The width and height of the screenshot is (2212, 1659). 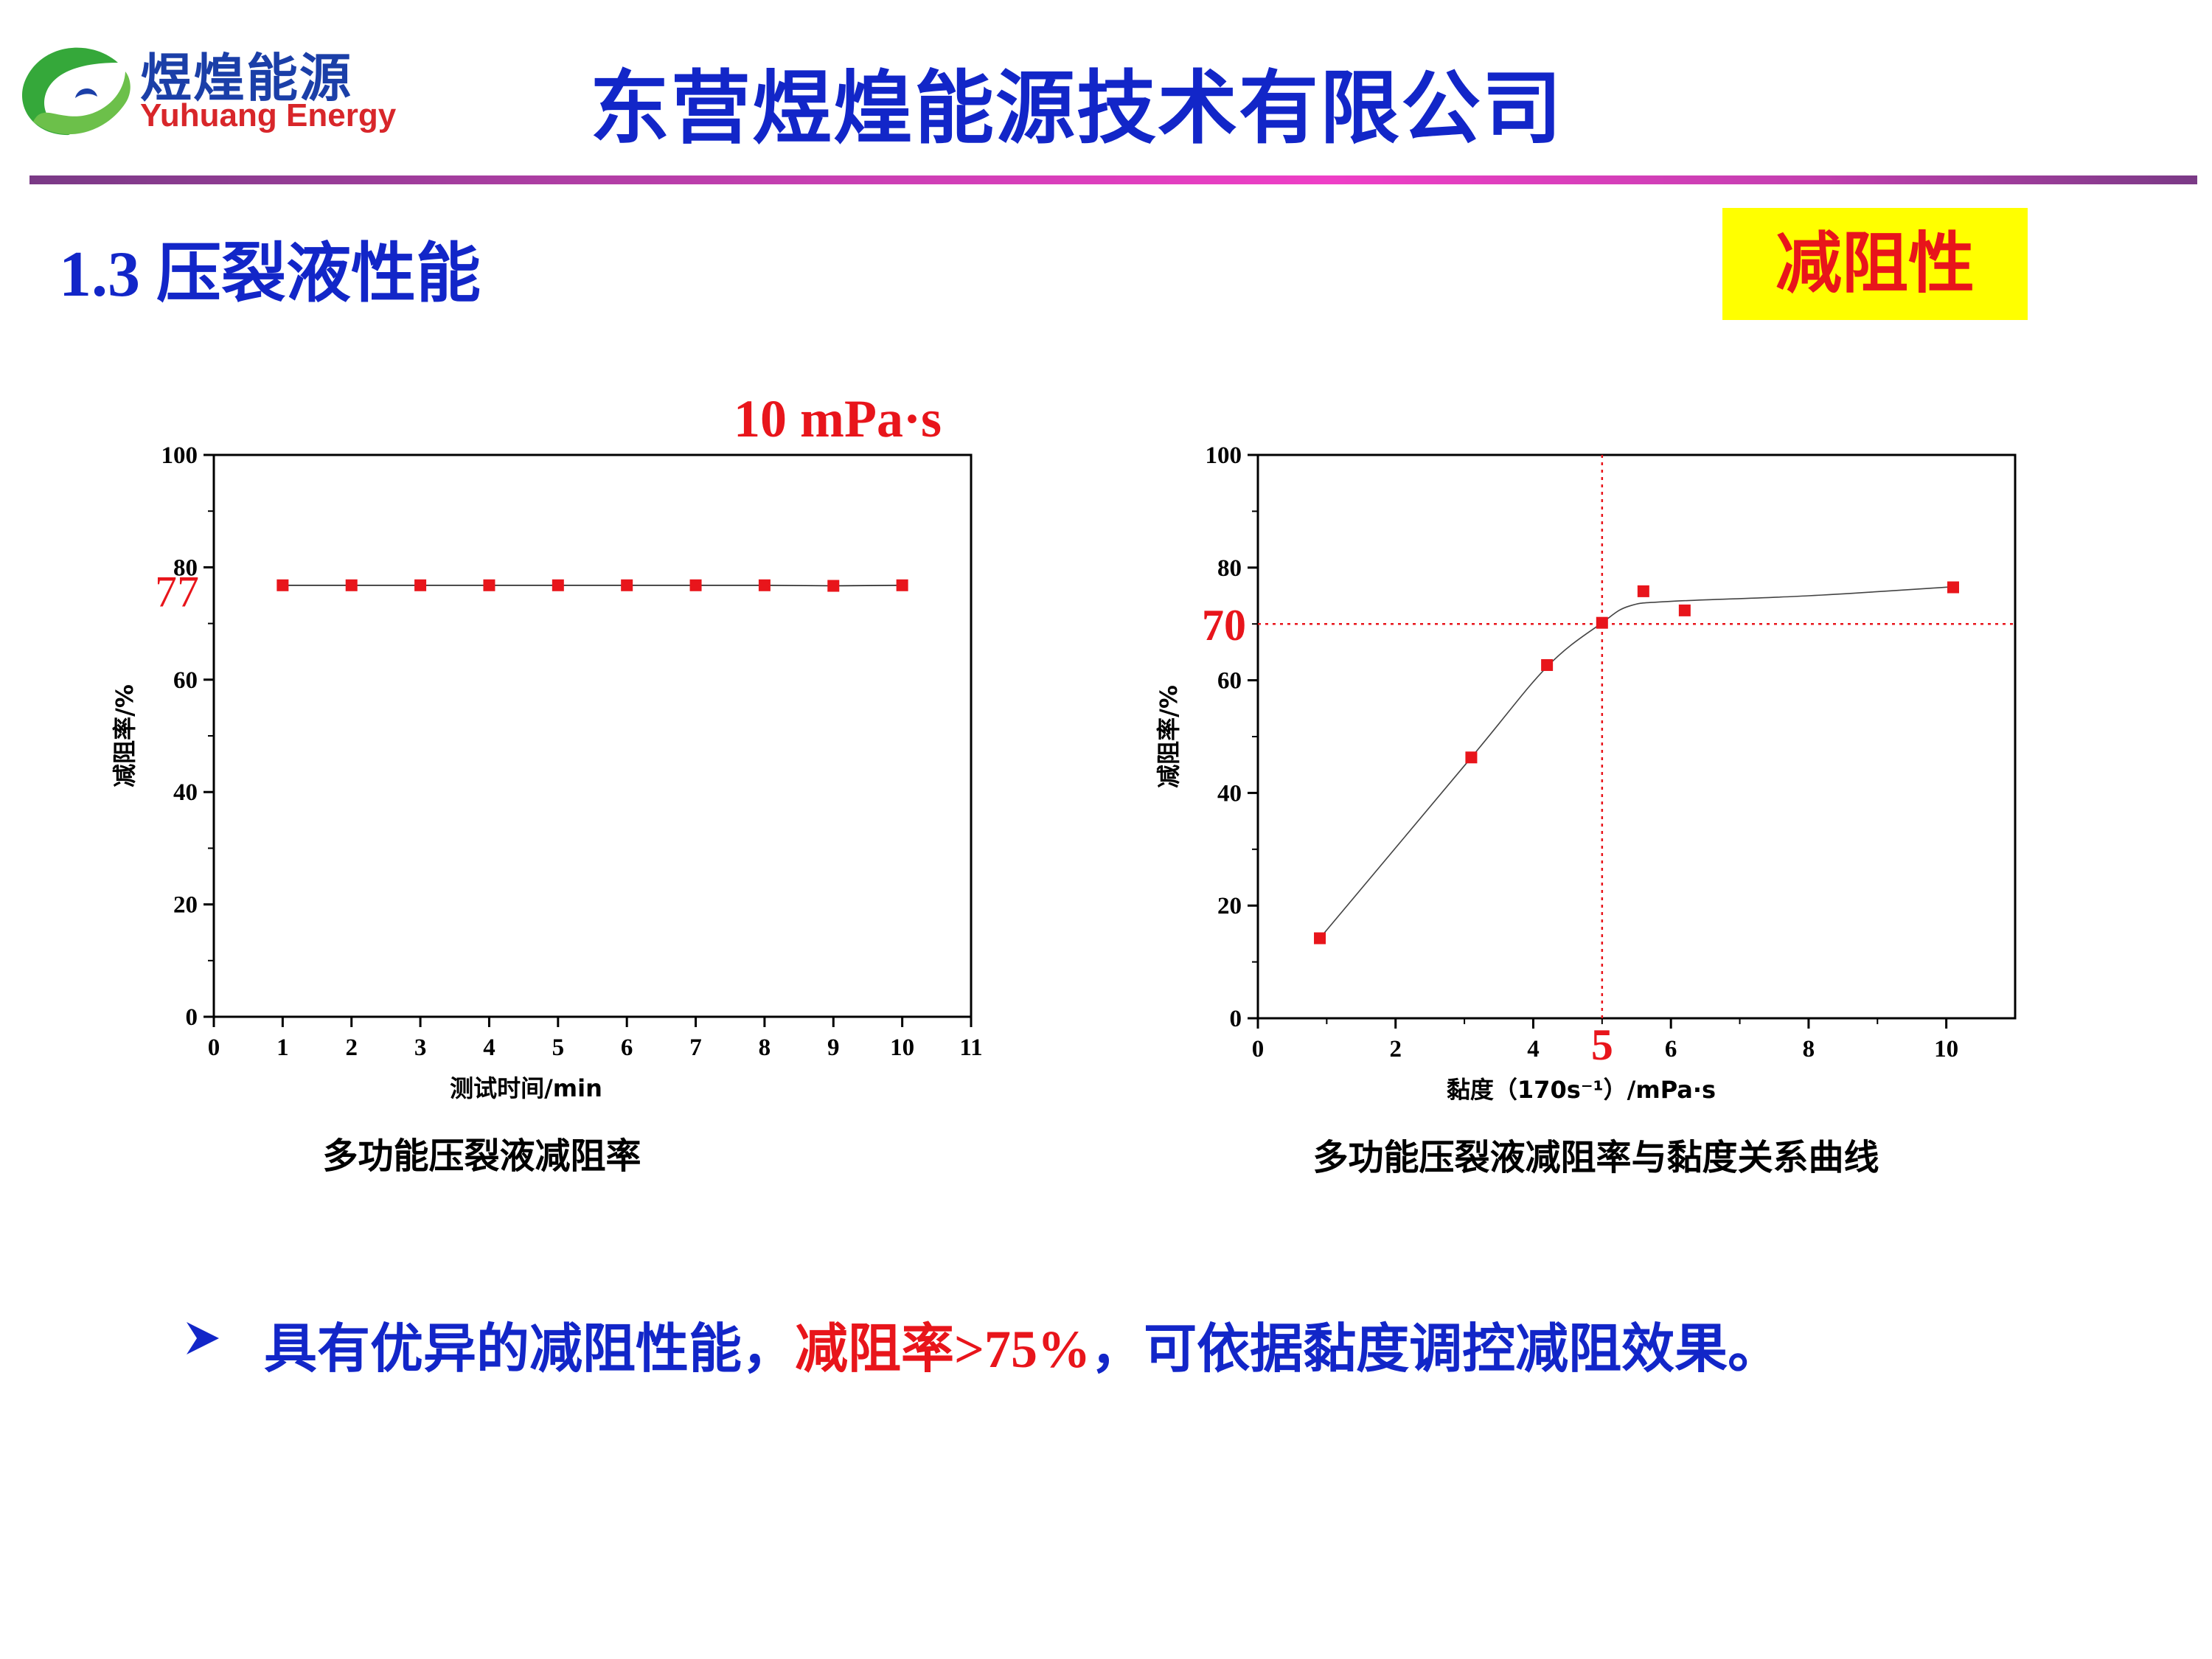 I want to click on x-tick-label: 7, so click(x=695, y=1047).